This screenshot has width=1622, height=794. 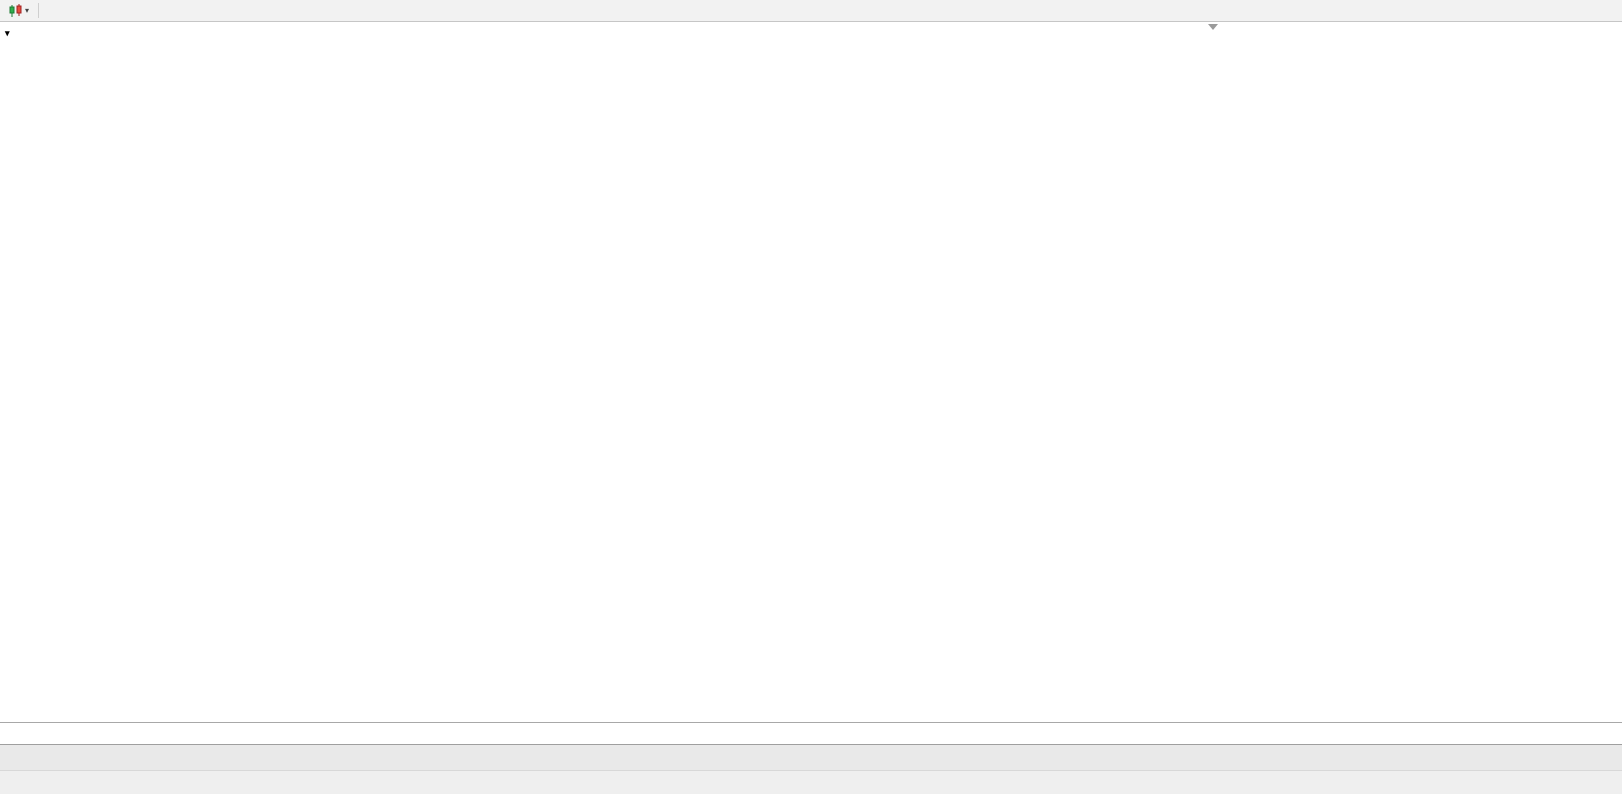 What do you see at coordinates (811, 782) in the screenshot?
I see `status-bar` at bounding box center [811, 782].